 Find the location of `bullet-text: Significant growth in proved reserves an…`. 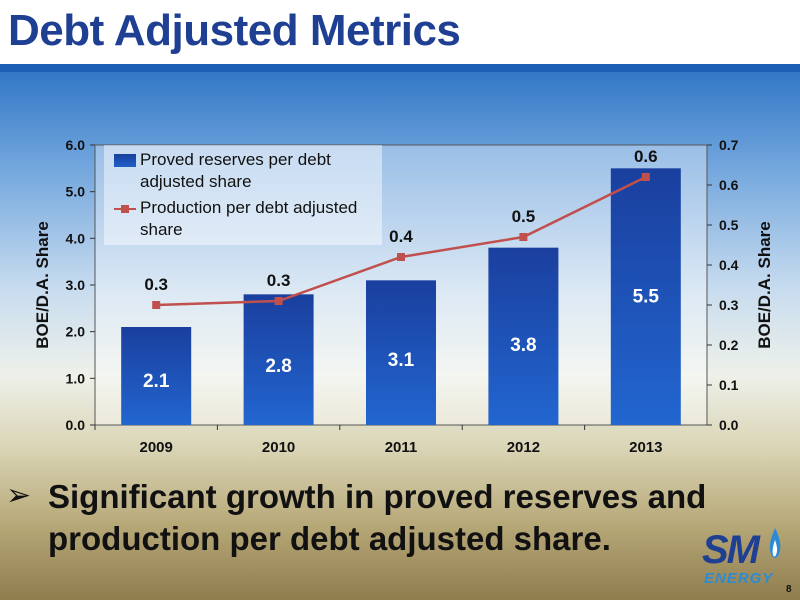

bullet-text: Significant growth in proved reserves an… is located at coordinates (377, 517).